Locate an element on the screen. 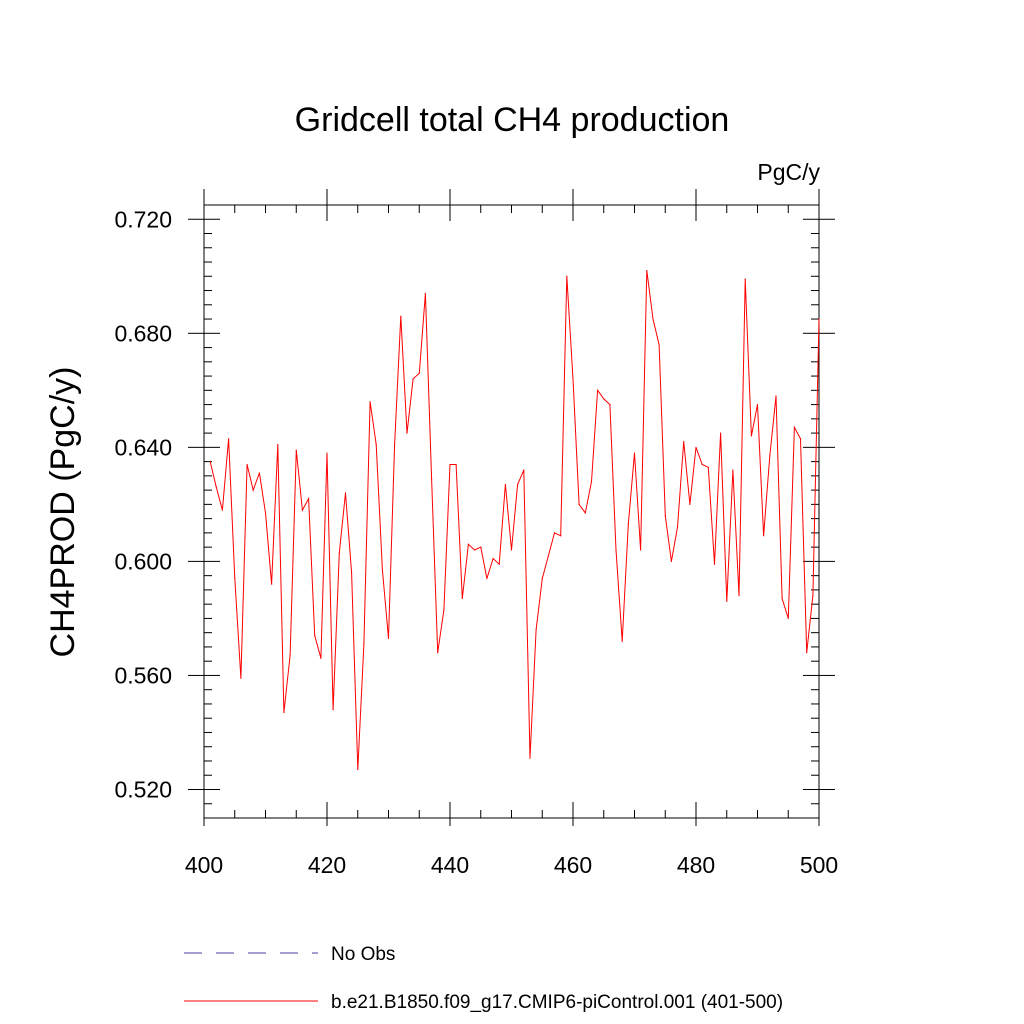  y-tick-label: 0.640 is located at coordinates (143, 447).